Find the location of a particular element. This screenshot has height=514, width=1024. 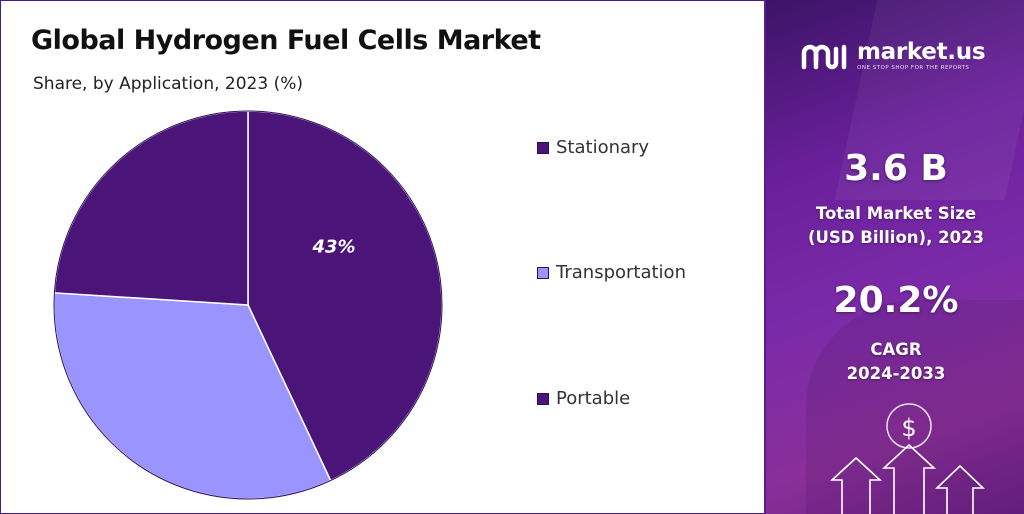

coin-icon is located at coordinates (909, 426).